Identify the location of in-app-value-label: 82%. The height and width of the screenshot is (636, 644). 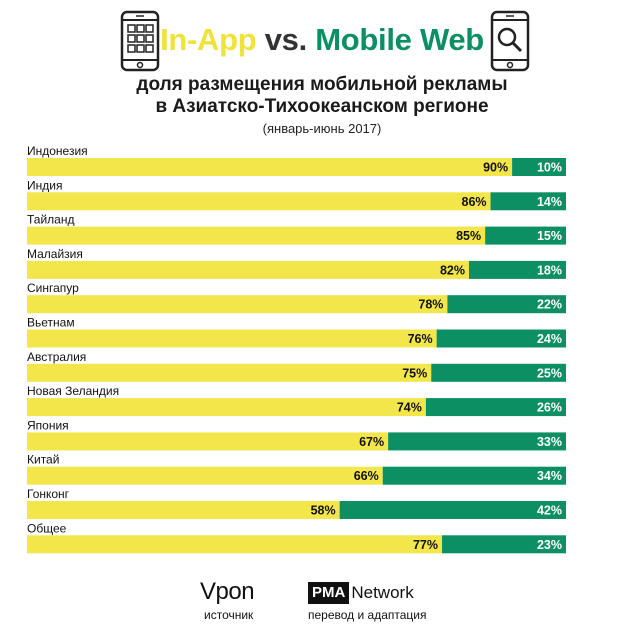
(452, 270).